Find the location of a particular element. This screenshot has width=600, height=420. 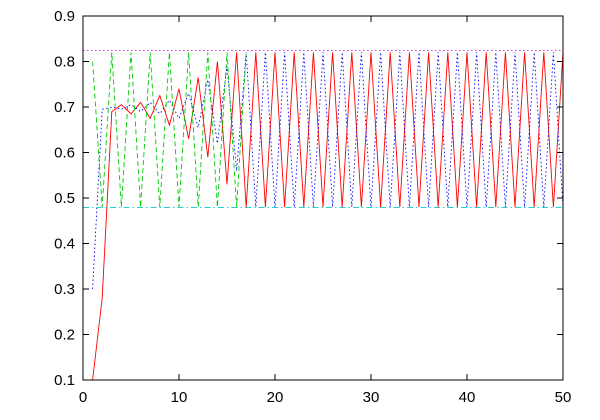

x-tick-label: 50 is located at coordinates (563, 397).